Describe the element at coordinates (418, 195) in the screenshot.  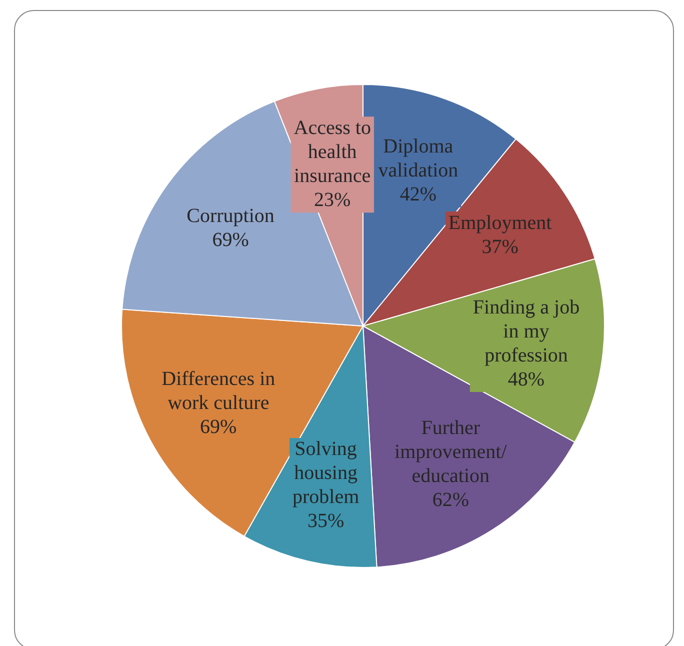
I see `data-label: 42%` at that location.